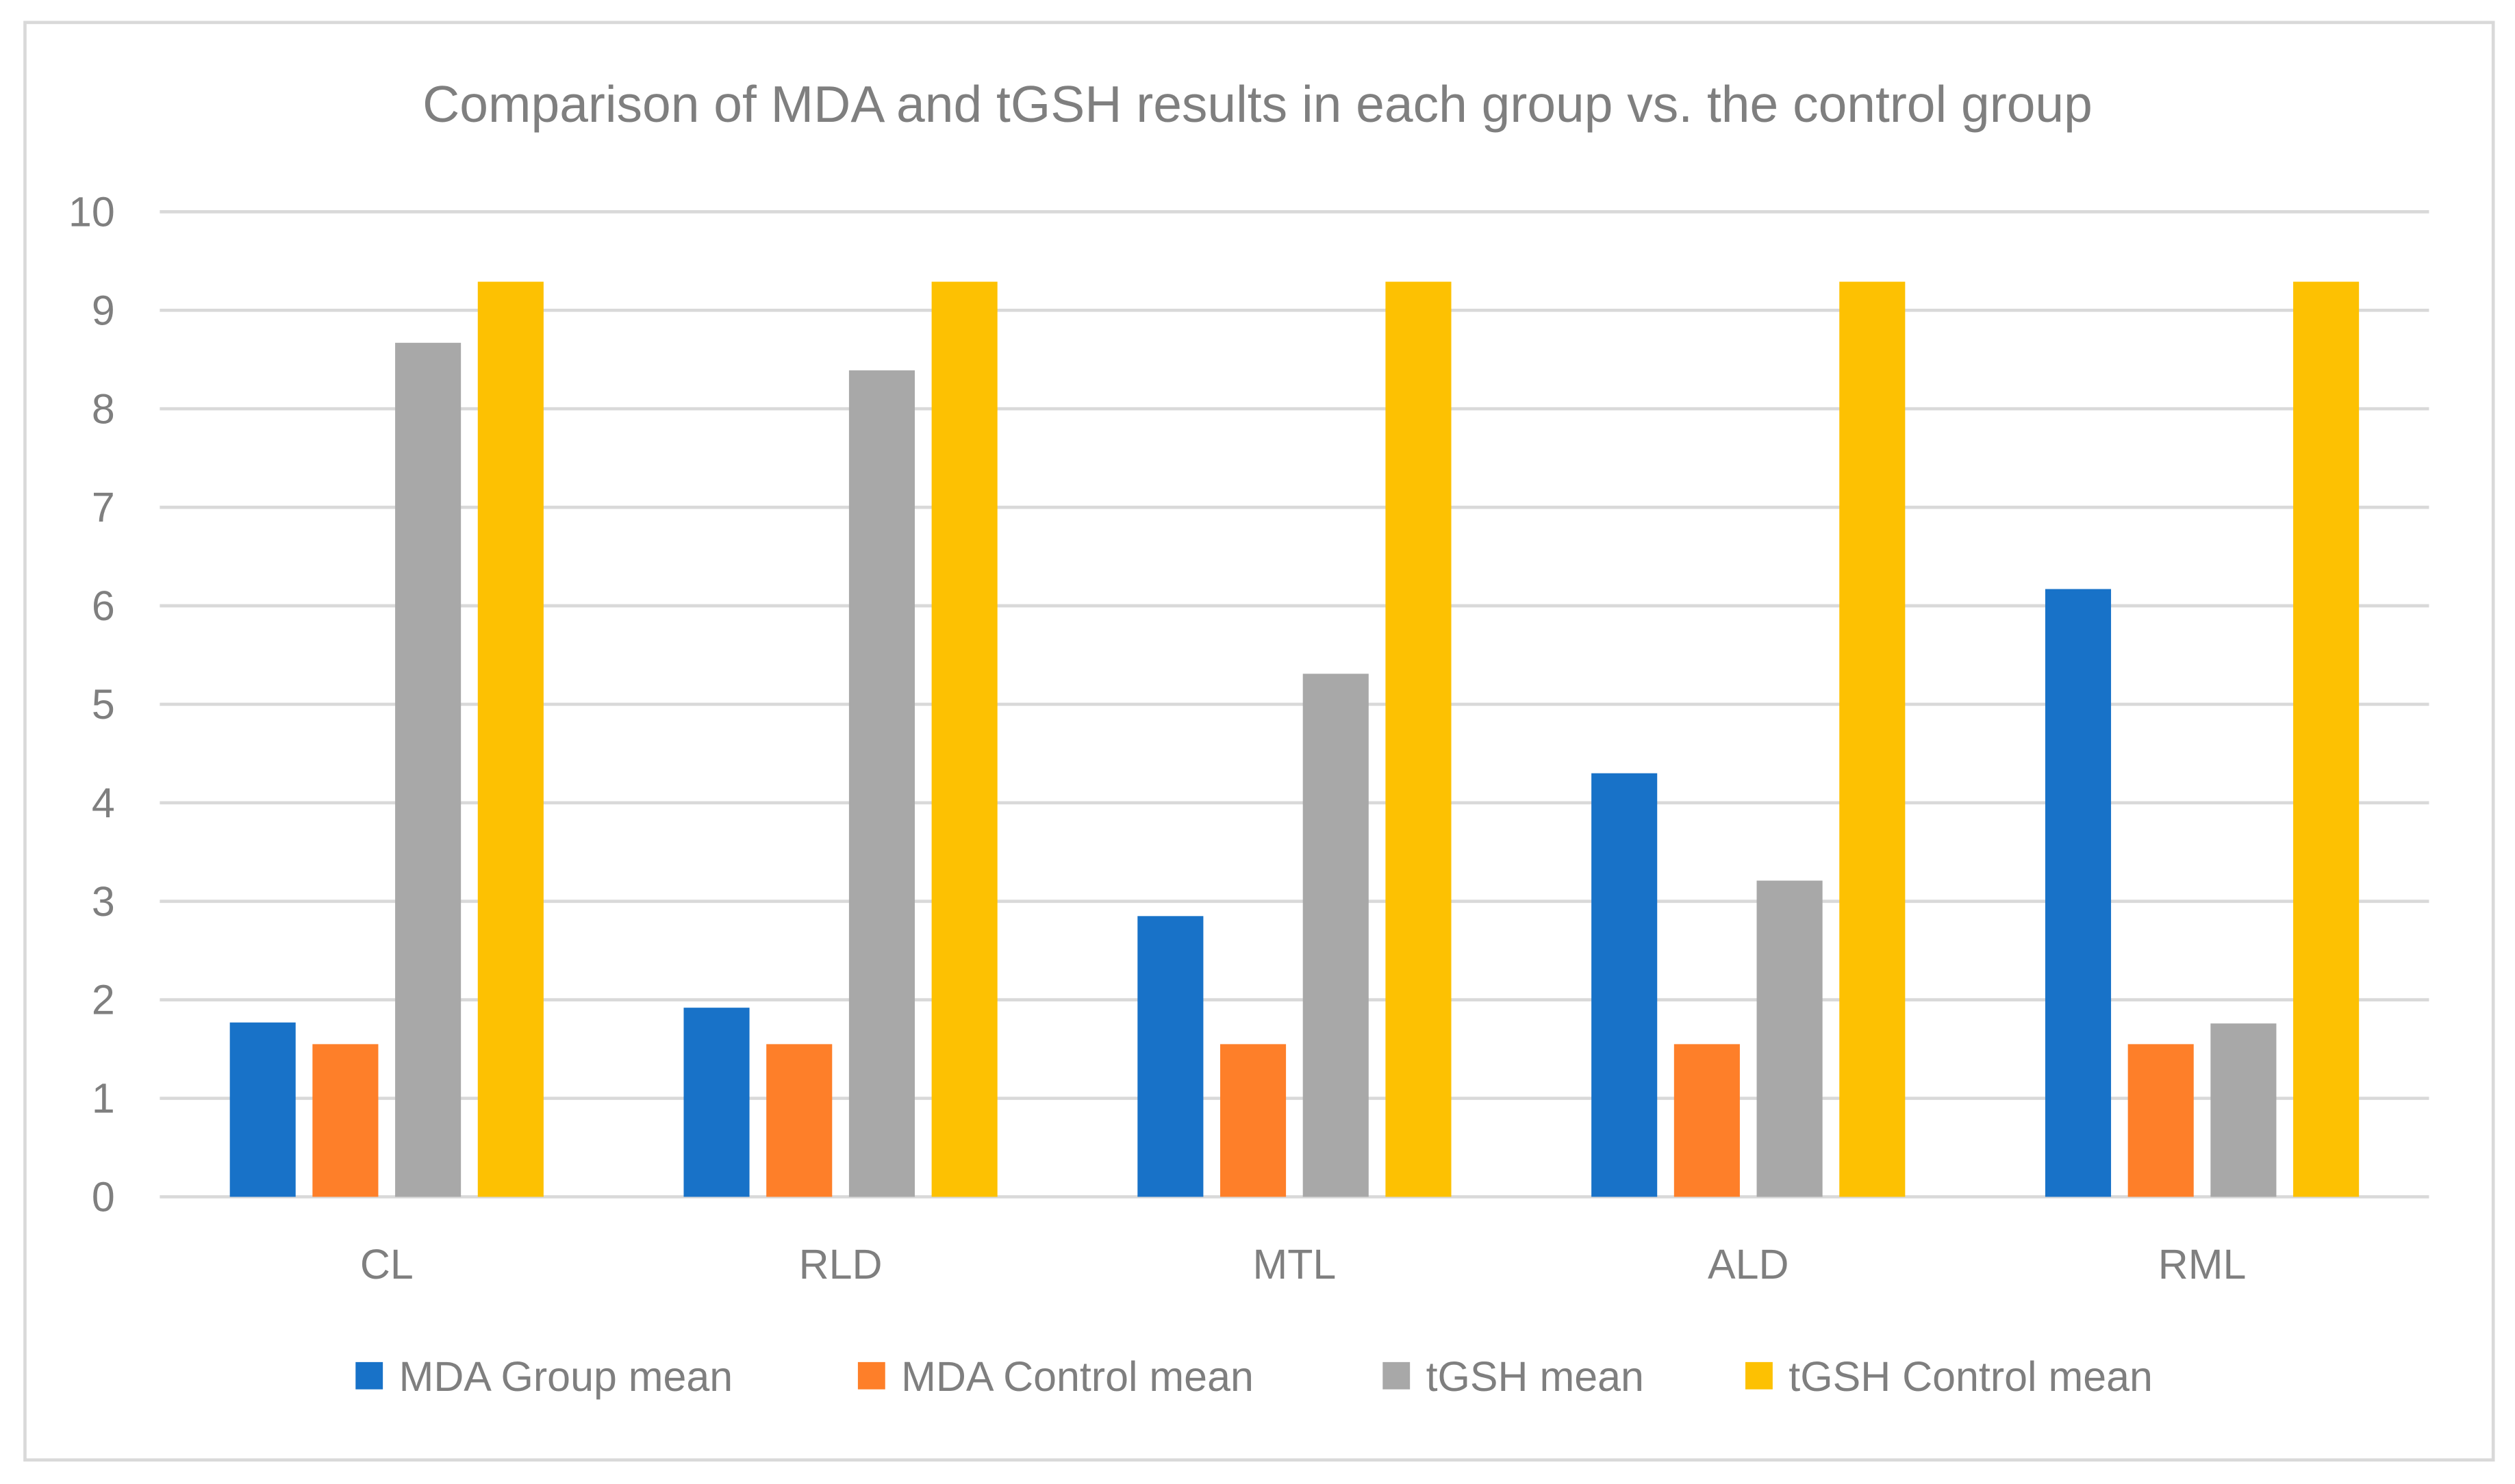 The height and width of the screenshot is (1484, 2515). Describe the element at coordinates (2243, 1110) in the screenshot. I see `bar-RML-tgsh-mean` at that location.